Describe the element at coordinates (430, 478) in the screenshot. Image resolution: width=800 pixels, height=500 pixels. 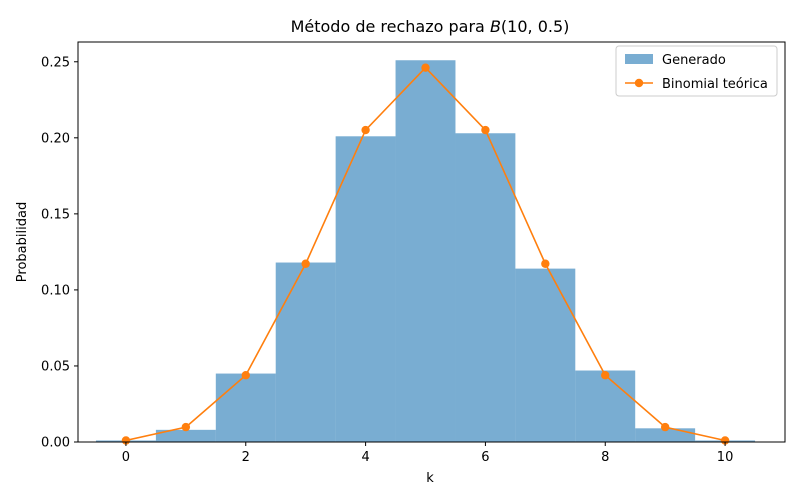
I see `x-axis-label: k` at that location.